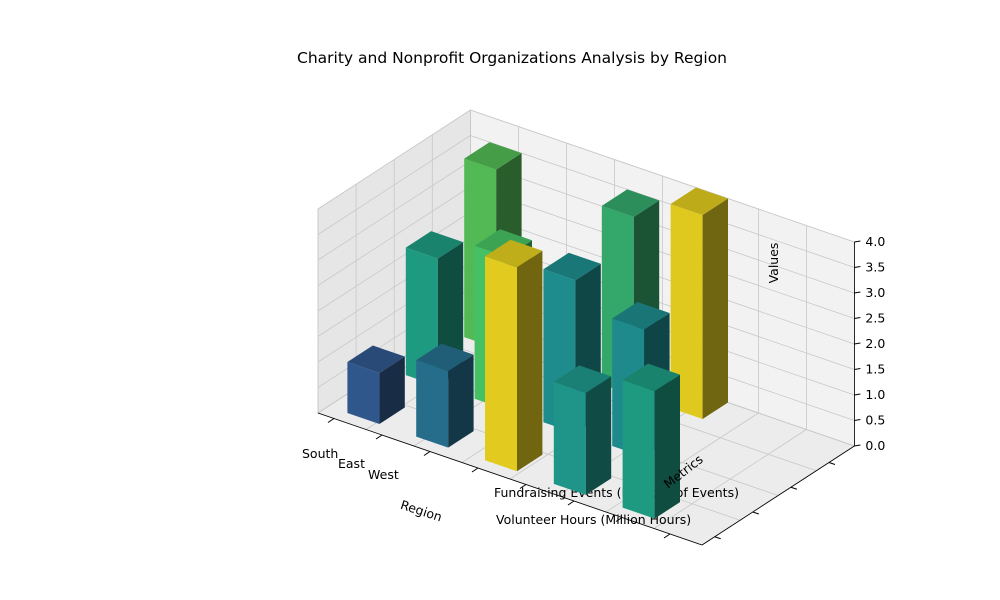 The width and height of the screenshot is (1000, 600). What do you see at coordinates (616, 492) in the screenshot?
I see `y-tick-label: Fundraising Events (Number of Events)` at bounding box center [616, 492].